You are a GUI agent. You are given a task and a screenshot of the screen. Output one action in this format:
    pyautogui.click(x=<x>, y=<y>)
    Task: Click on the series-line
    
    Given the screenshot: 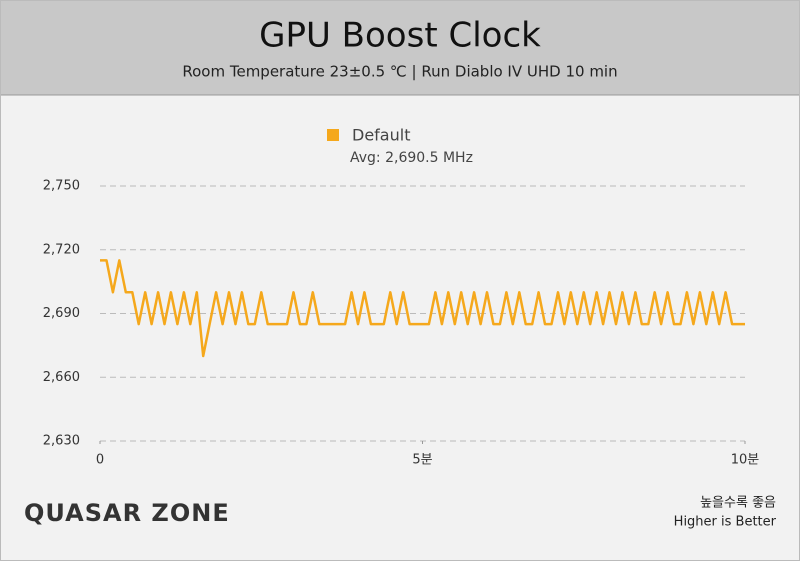 What is the action you would take?
    pyautogui.click(x=422, y=308)
    